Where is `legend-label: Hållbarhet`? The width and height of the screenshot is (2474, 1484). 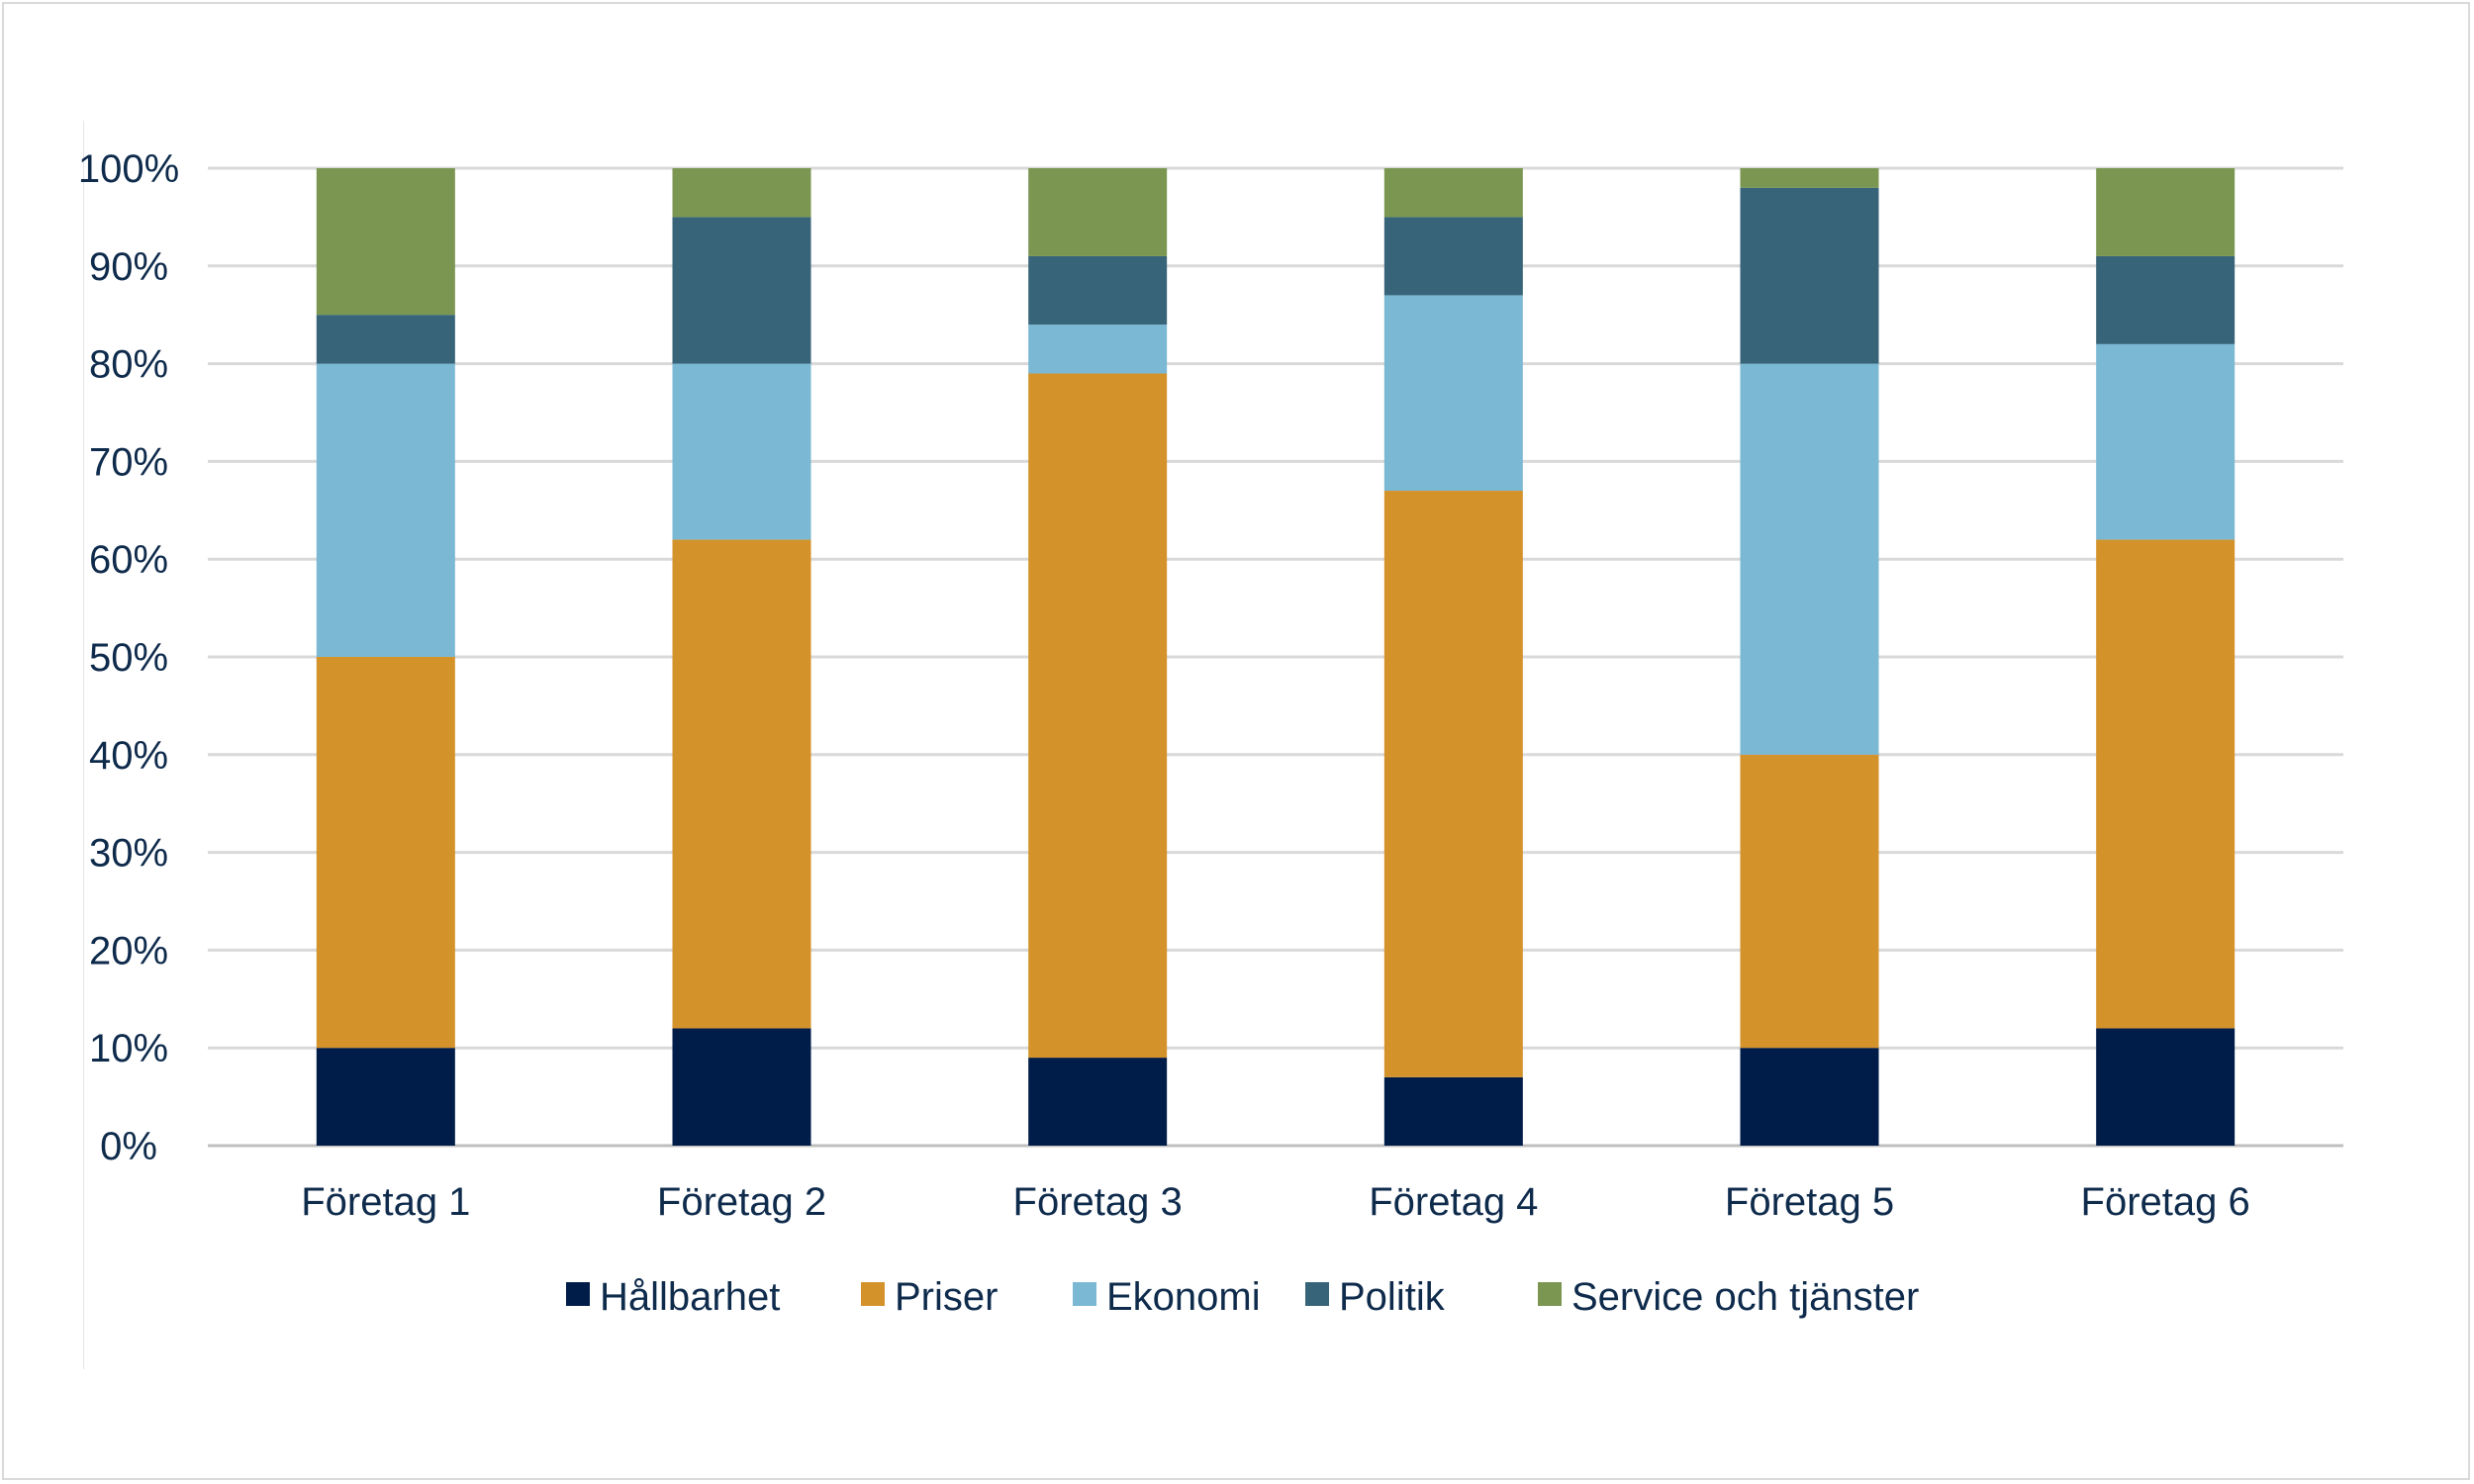 legend-label: Hållbarhet is located at coordinates (690, 1297).